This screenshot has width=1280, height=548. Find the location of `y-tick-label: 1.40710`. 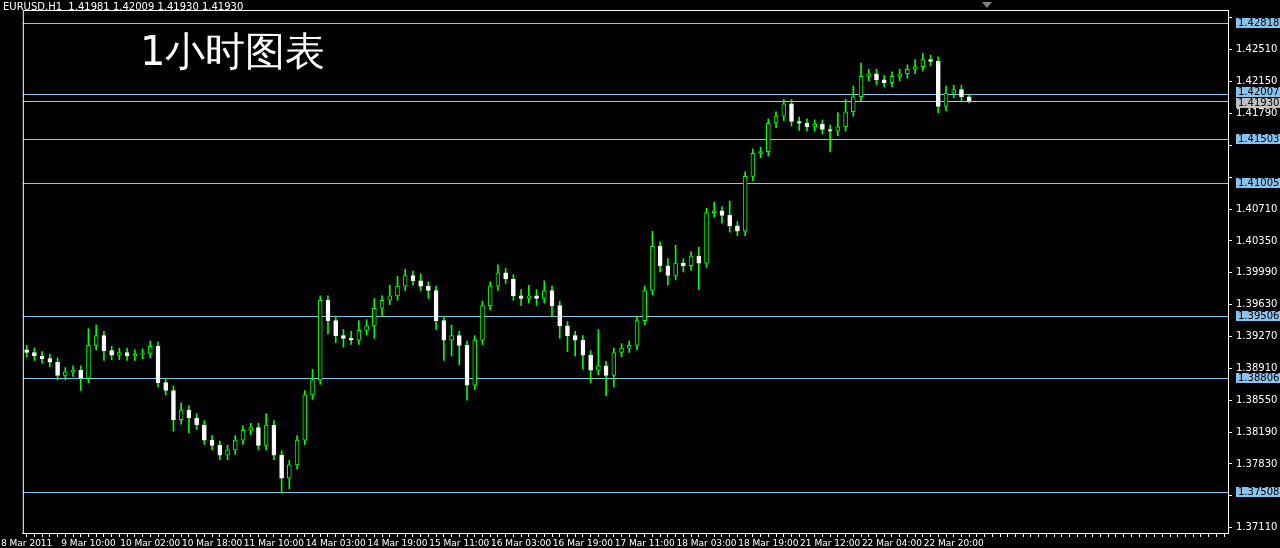

y-tick-label: 1.40710 is located at coordinates (1257, 208).